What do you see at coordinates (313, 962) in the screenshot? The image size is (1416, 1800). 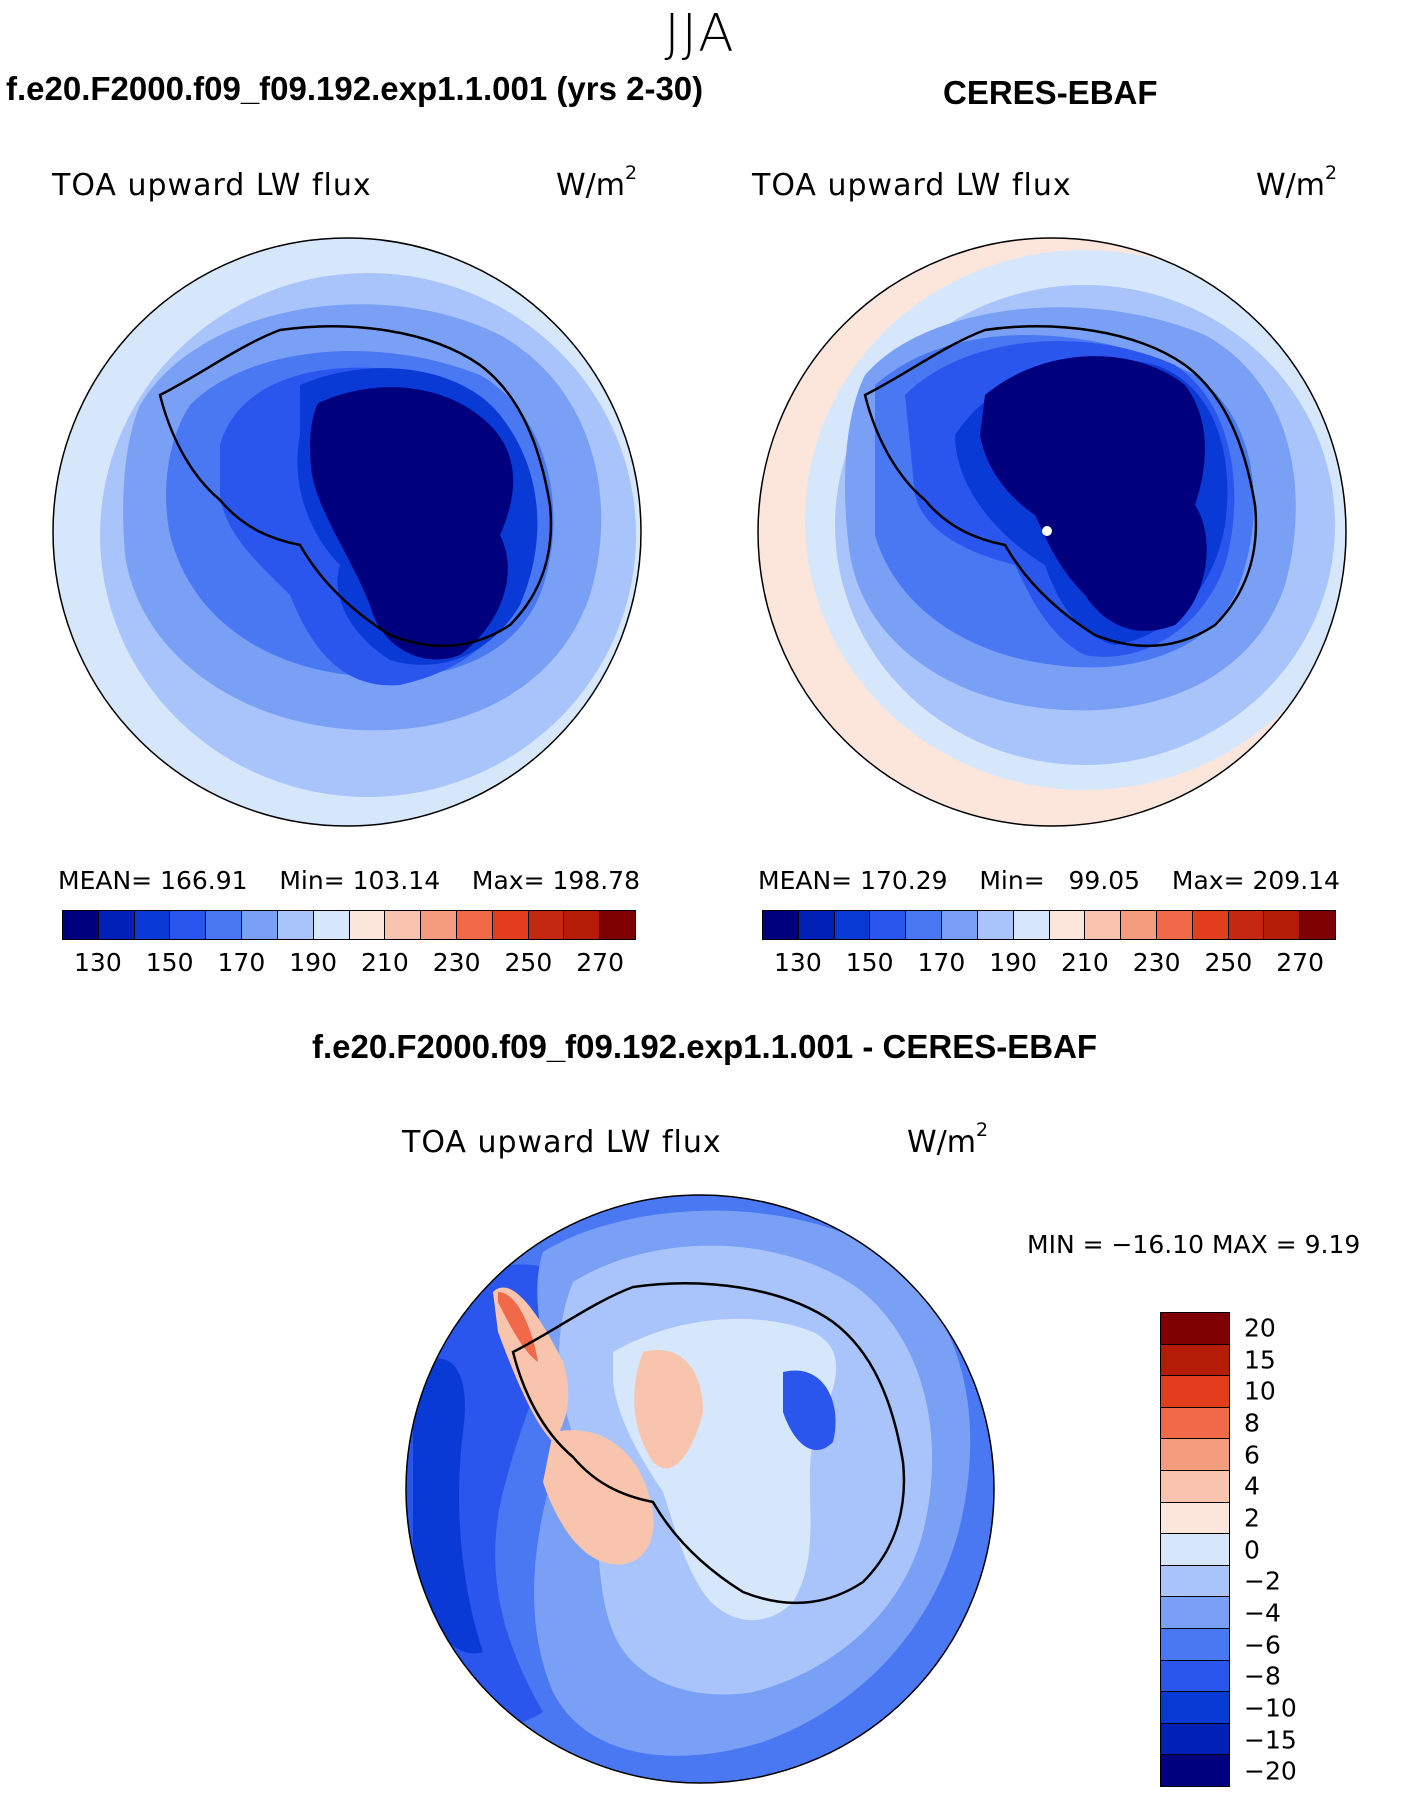 I see `left-colorbar-tick-label: 190` at bounding box center [313, 962].